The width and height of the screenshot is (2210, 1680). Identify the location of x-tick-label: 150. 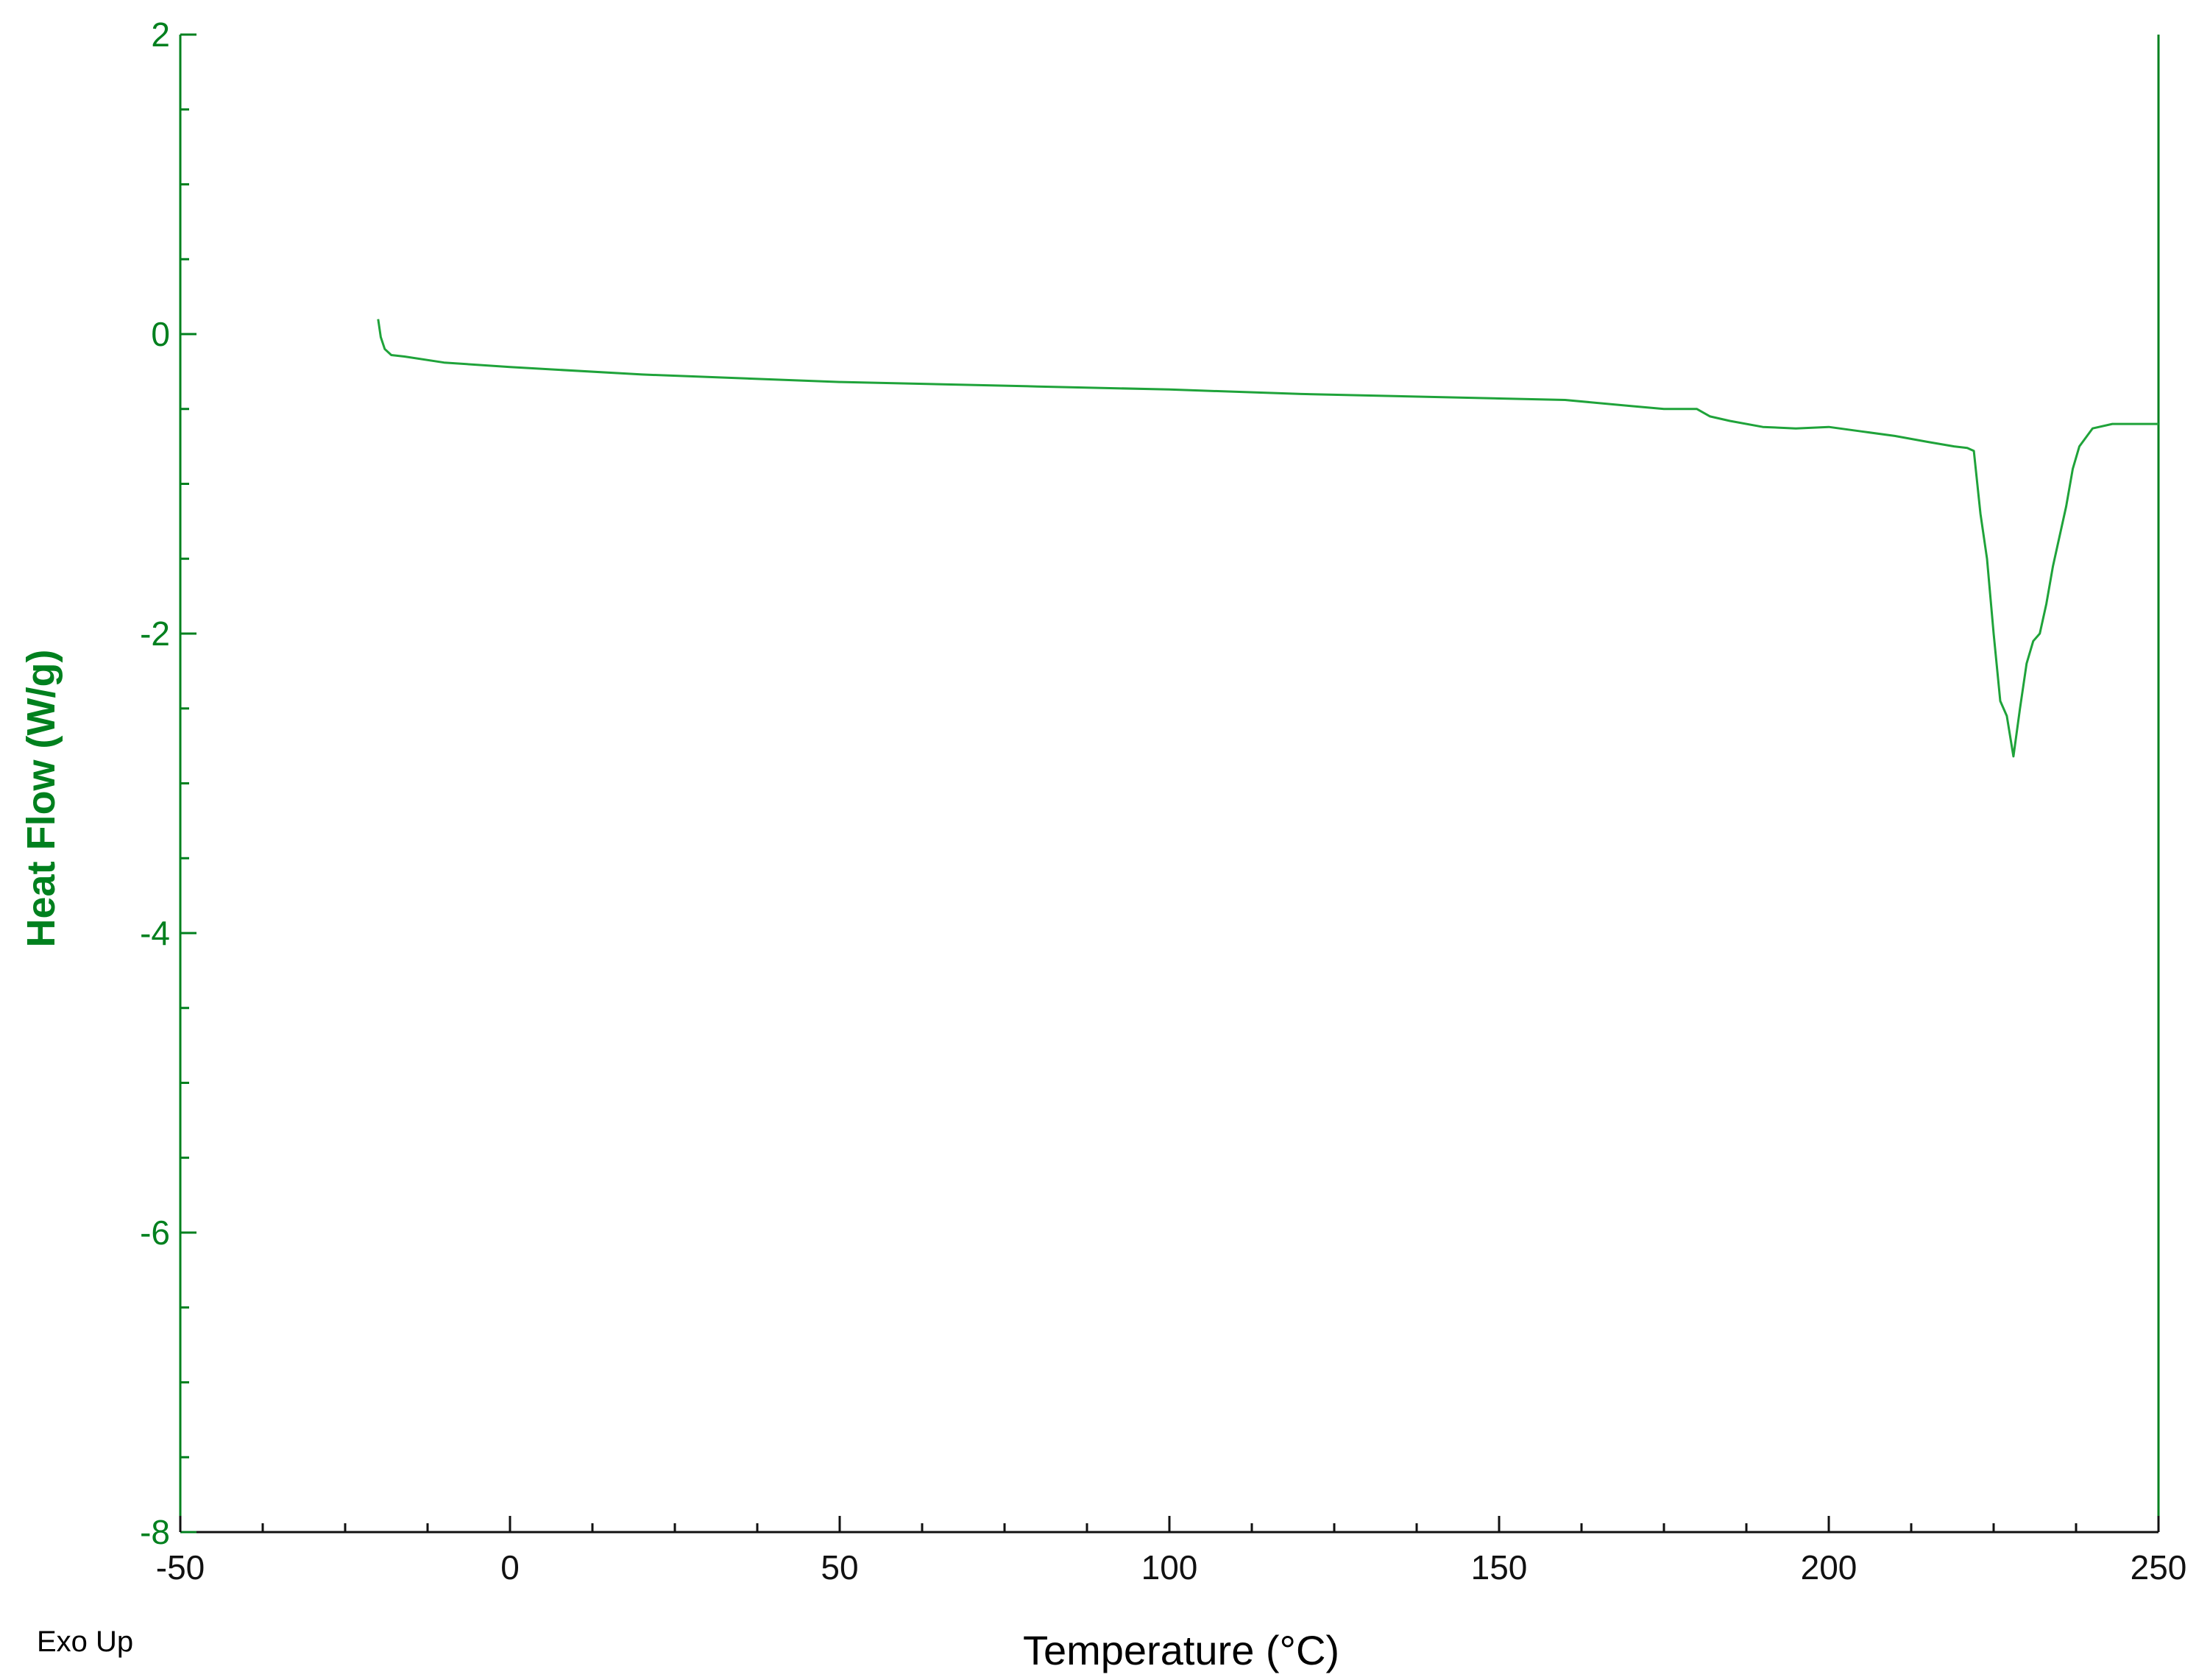
(1499, 1567).